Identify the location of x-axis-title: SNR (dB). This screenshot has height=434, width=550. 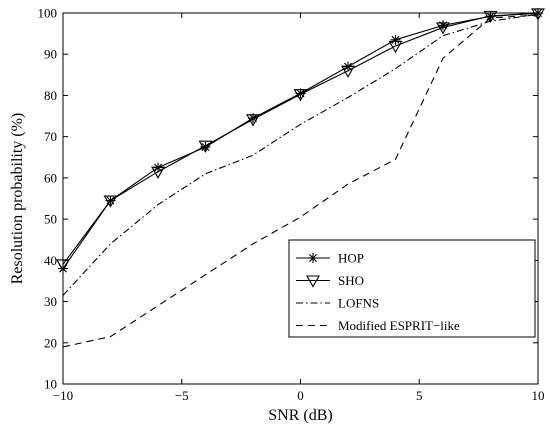
(300, 415).